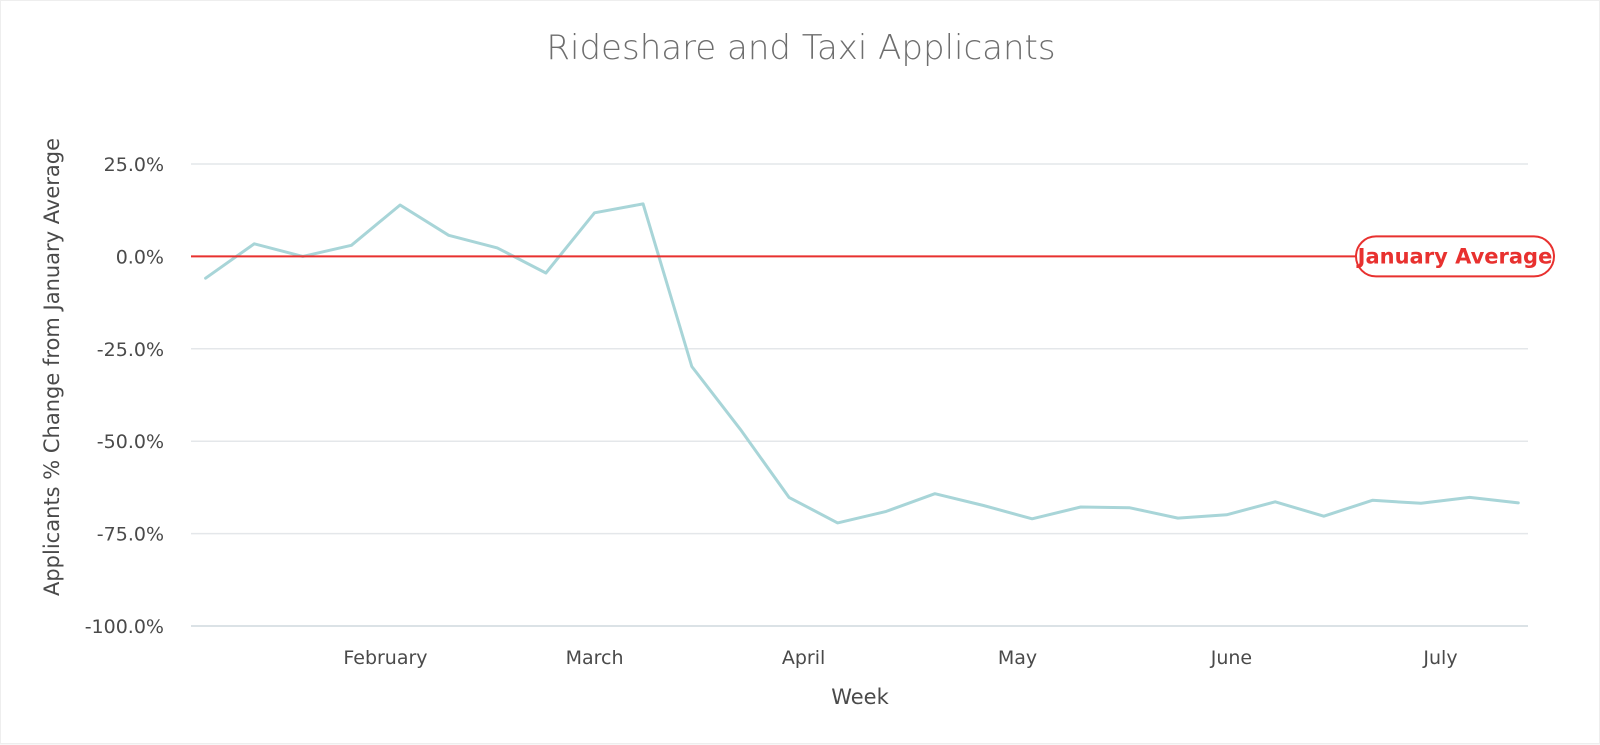 The height and width of the screenshot is (745, 1600). I want to click on y-tick-label: 0.0%, so click(140, 257).